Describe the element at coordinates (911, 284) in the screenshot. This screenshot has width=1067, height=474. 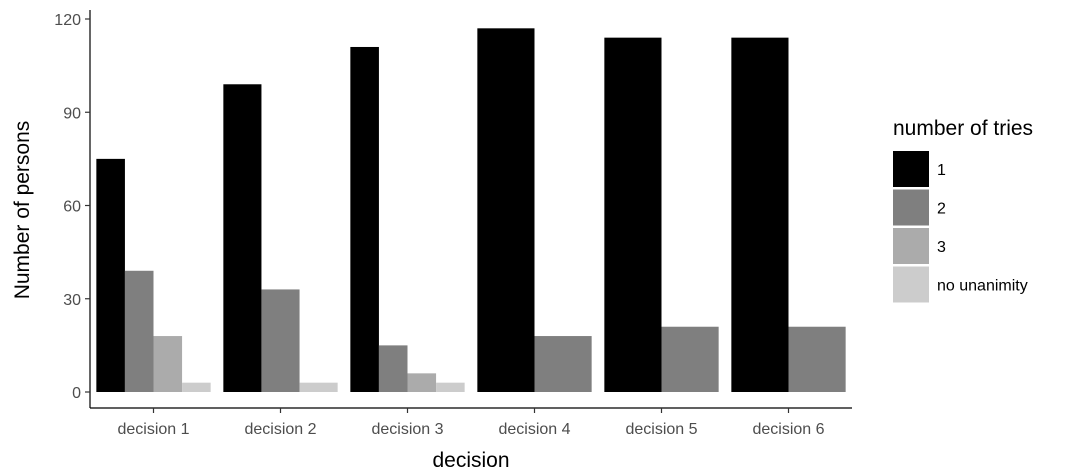
I see `legend-swatch-no-unanimity` at that location.